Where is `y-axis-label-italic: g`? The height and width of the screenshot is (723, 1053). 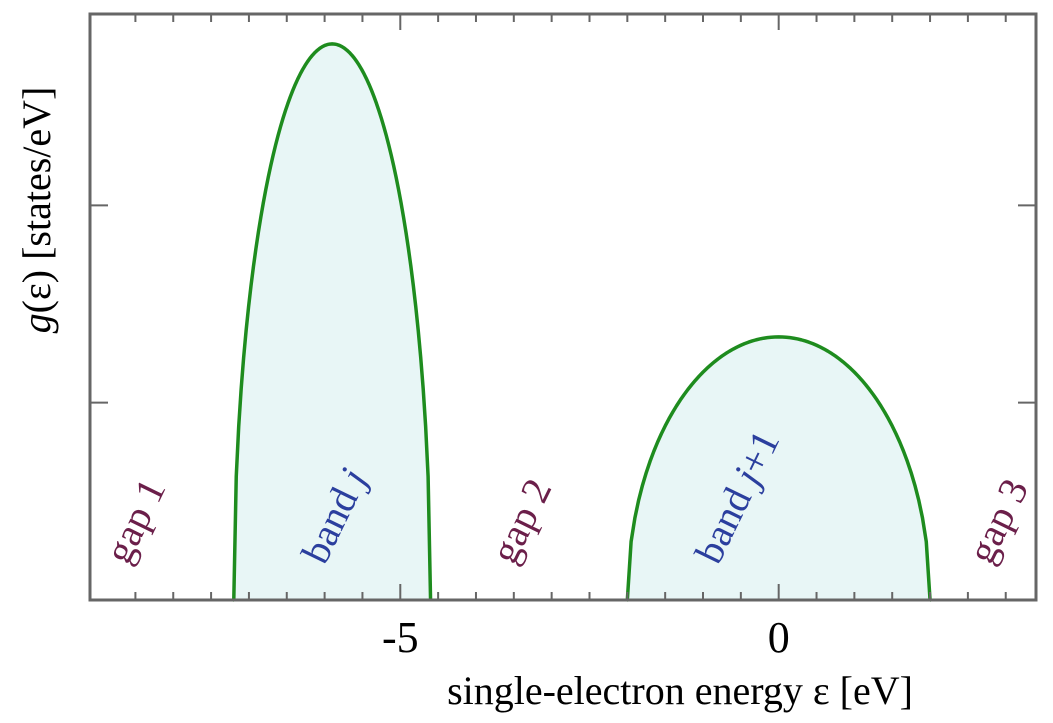
y-axis-label-italic: g is located at coordinates (36, 323).